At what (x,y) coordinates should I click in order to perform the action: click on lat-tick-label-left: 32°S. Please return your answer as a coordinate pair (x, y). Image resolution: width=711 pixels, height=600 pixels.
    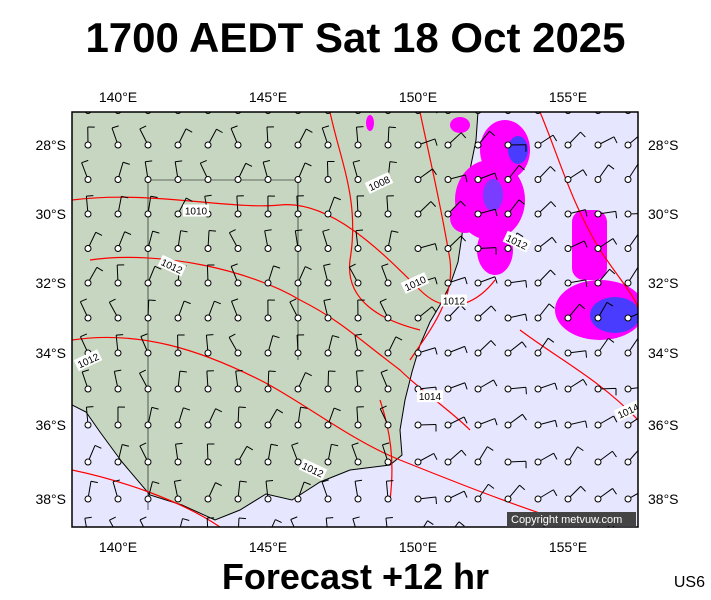
    Looking at the image, I should click on (50, 283).